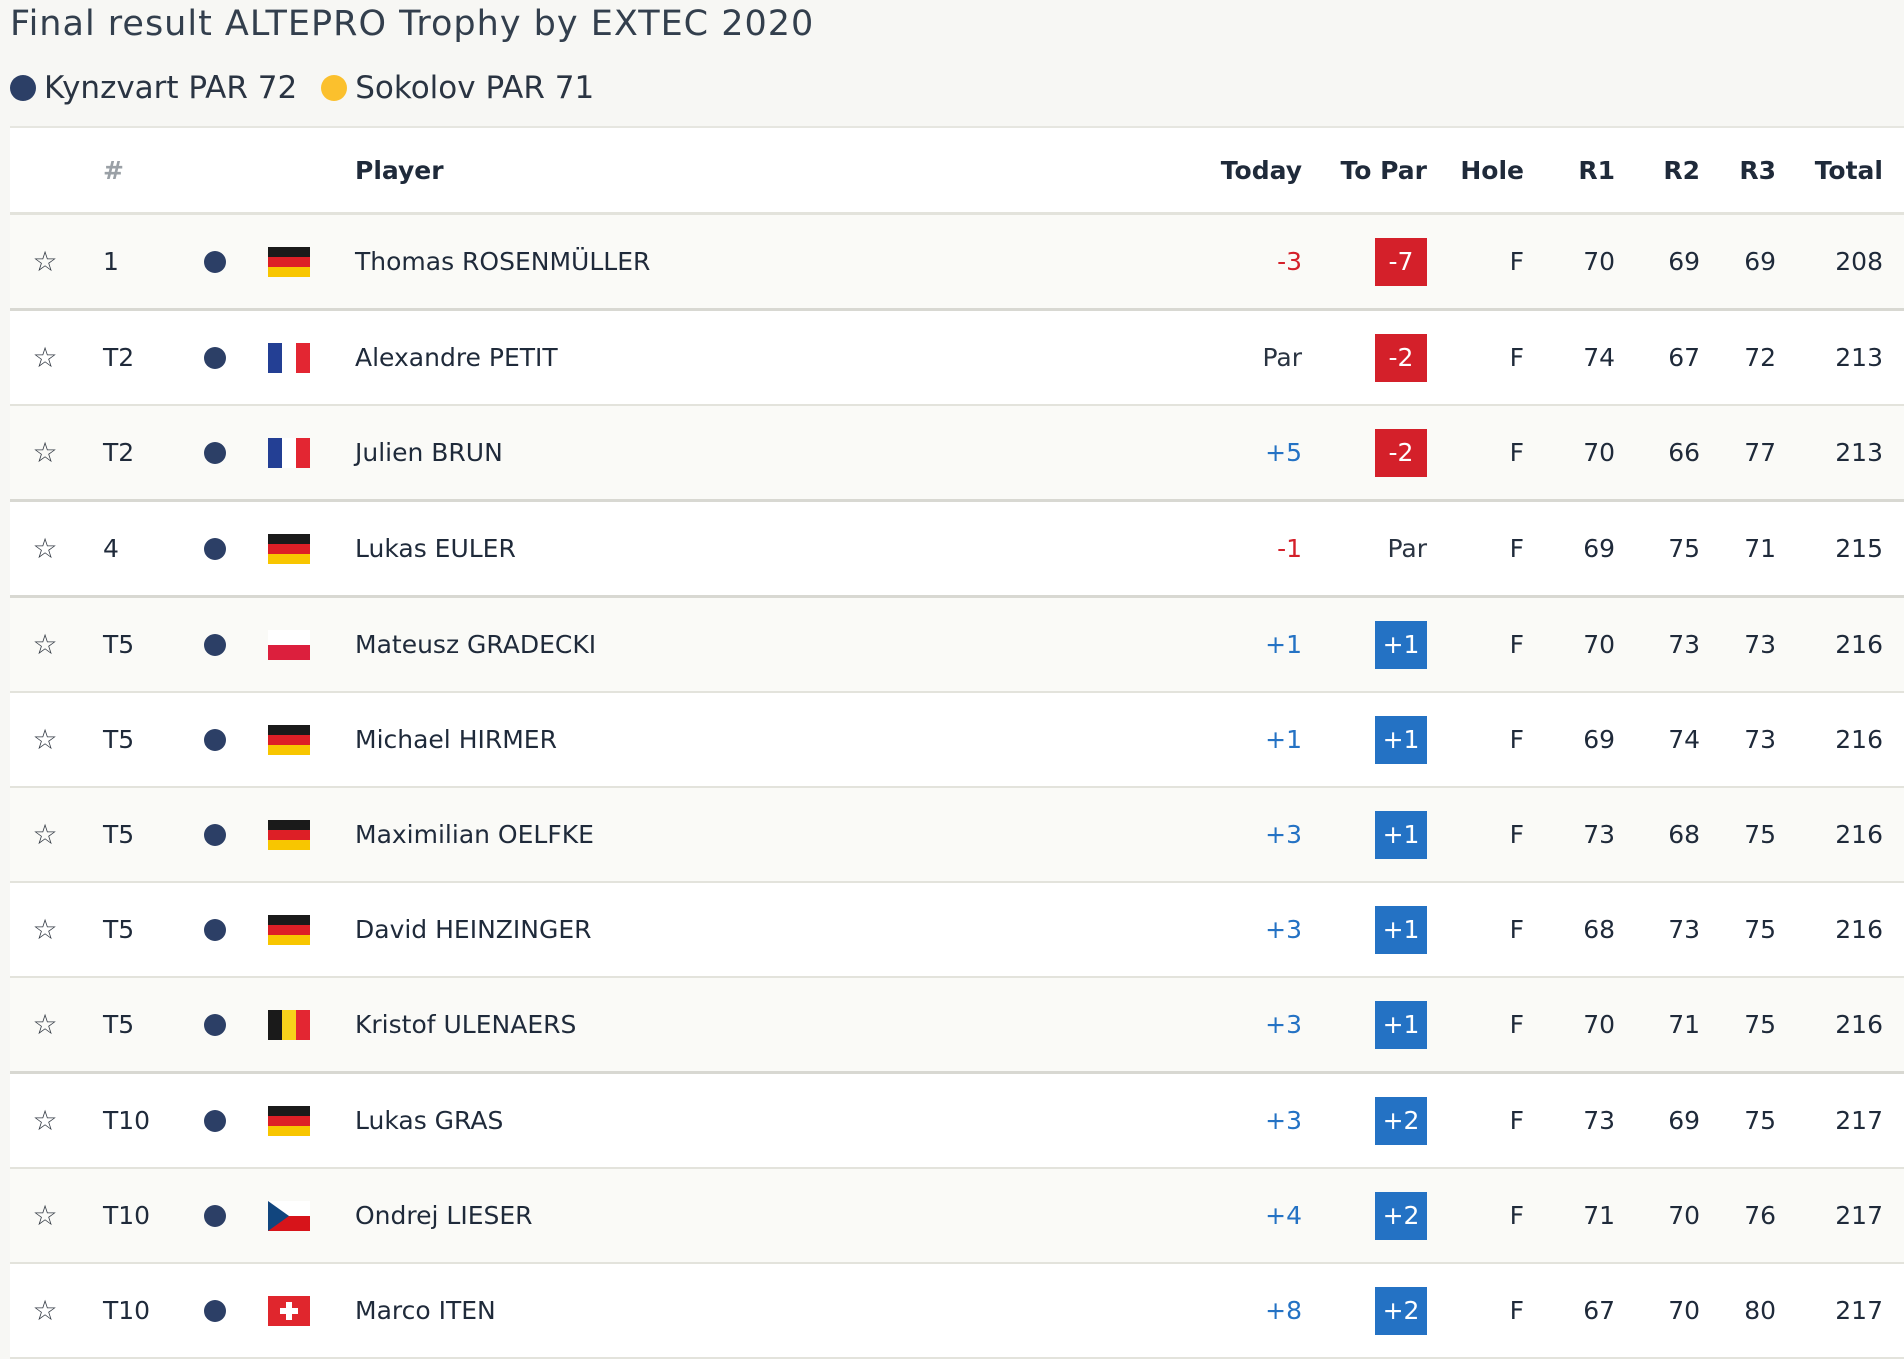  I want to click on table-row: ☆ T10 Marco ITEN +8 +2 F 67 70 80 217, so click(957, 1311).